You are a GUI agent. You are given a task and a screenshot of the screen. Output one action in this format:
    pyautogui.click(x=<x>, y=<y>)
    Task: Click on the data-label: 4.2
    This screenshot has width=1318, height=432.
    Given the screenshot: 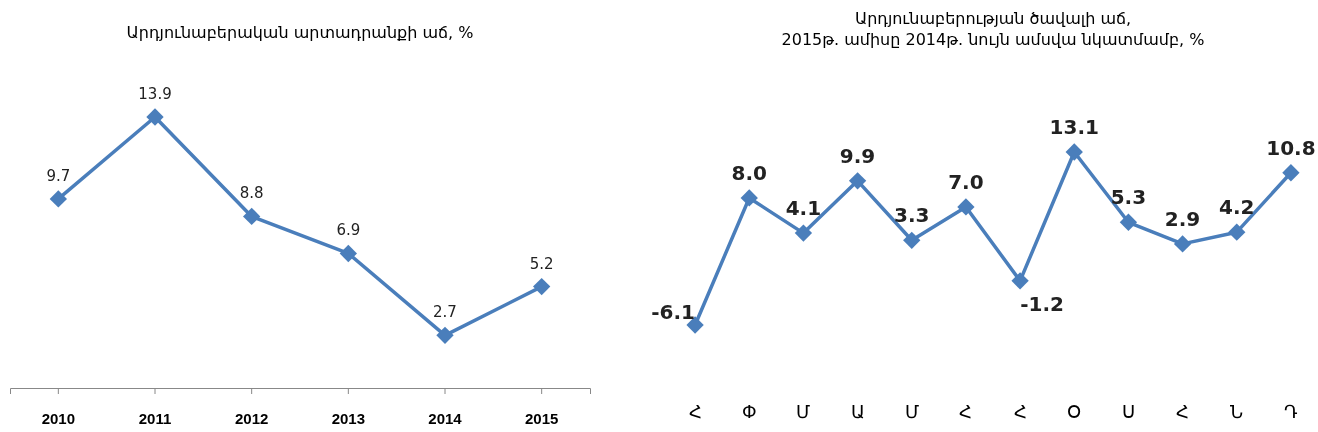 What is the action you would take?
    pyautogui.click(x=1237, y=207)
    